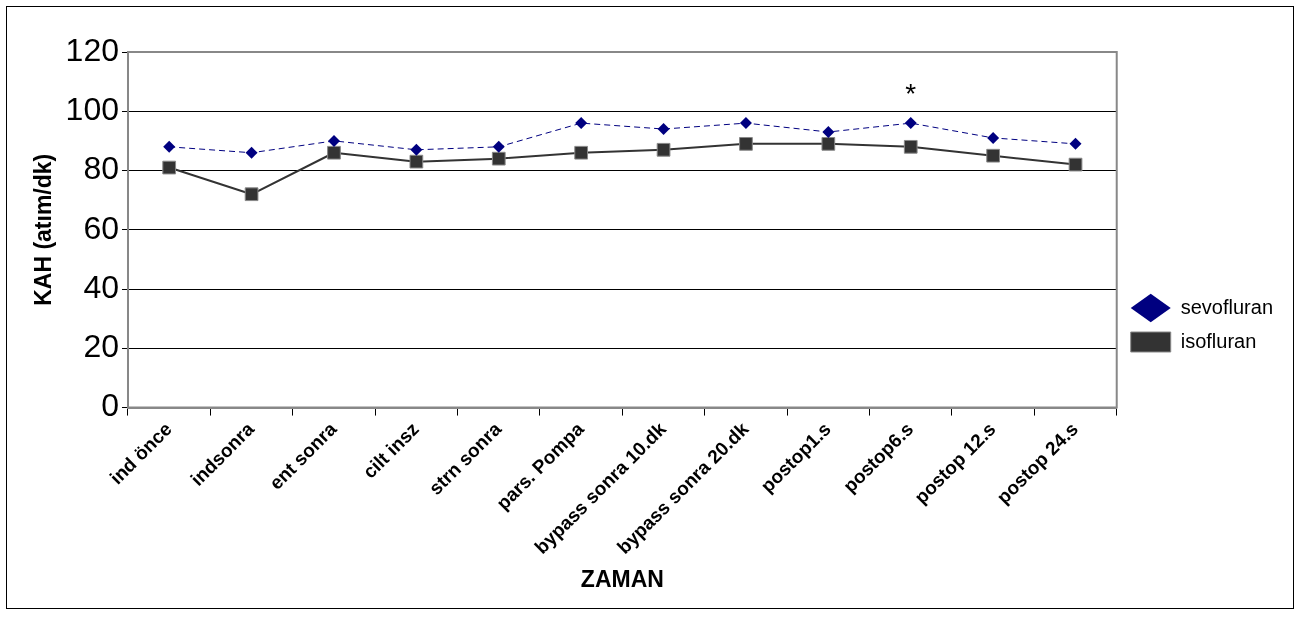  What do you see at coordinates (1218, 340) in the screenshot?
I see `legend-label: isofluran` at bounding box center [1218, 340].